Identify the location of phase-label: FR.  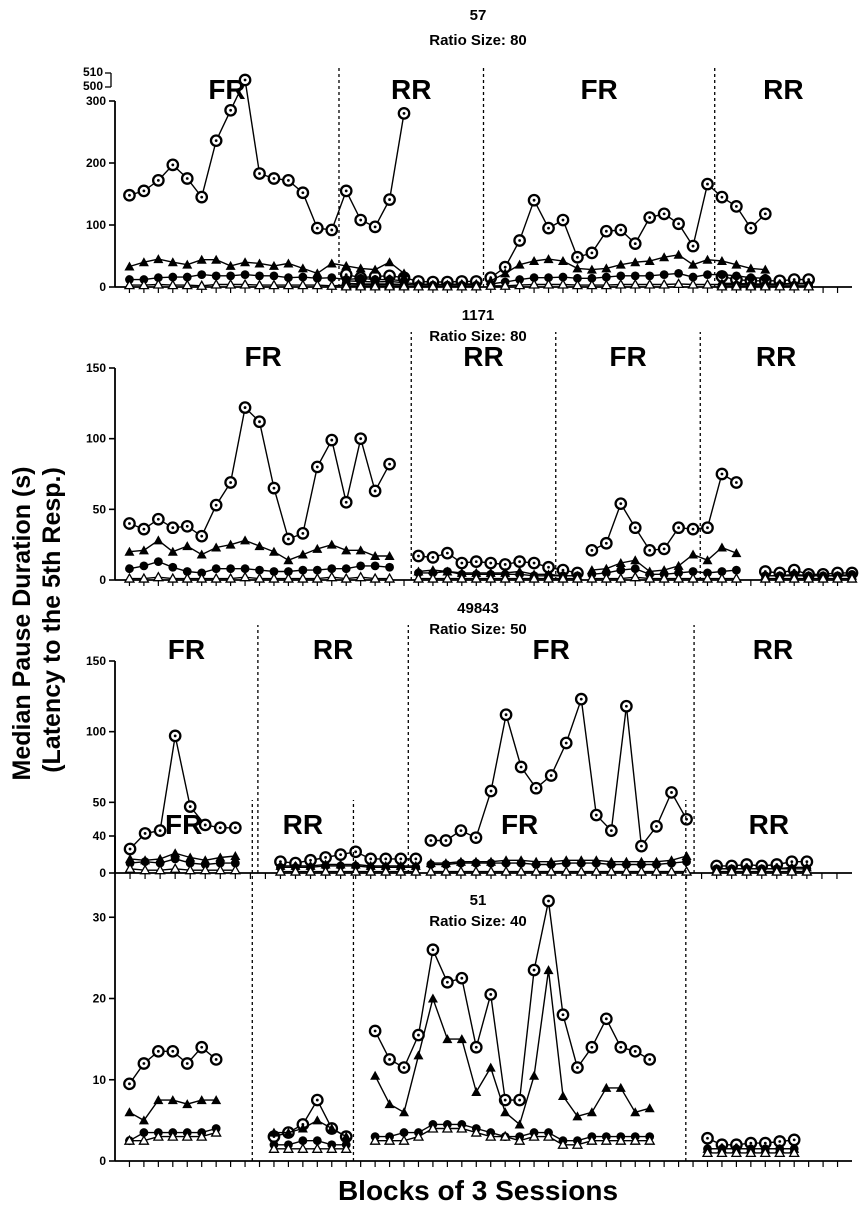
(598, 89).